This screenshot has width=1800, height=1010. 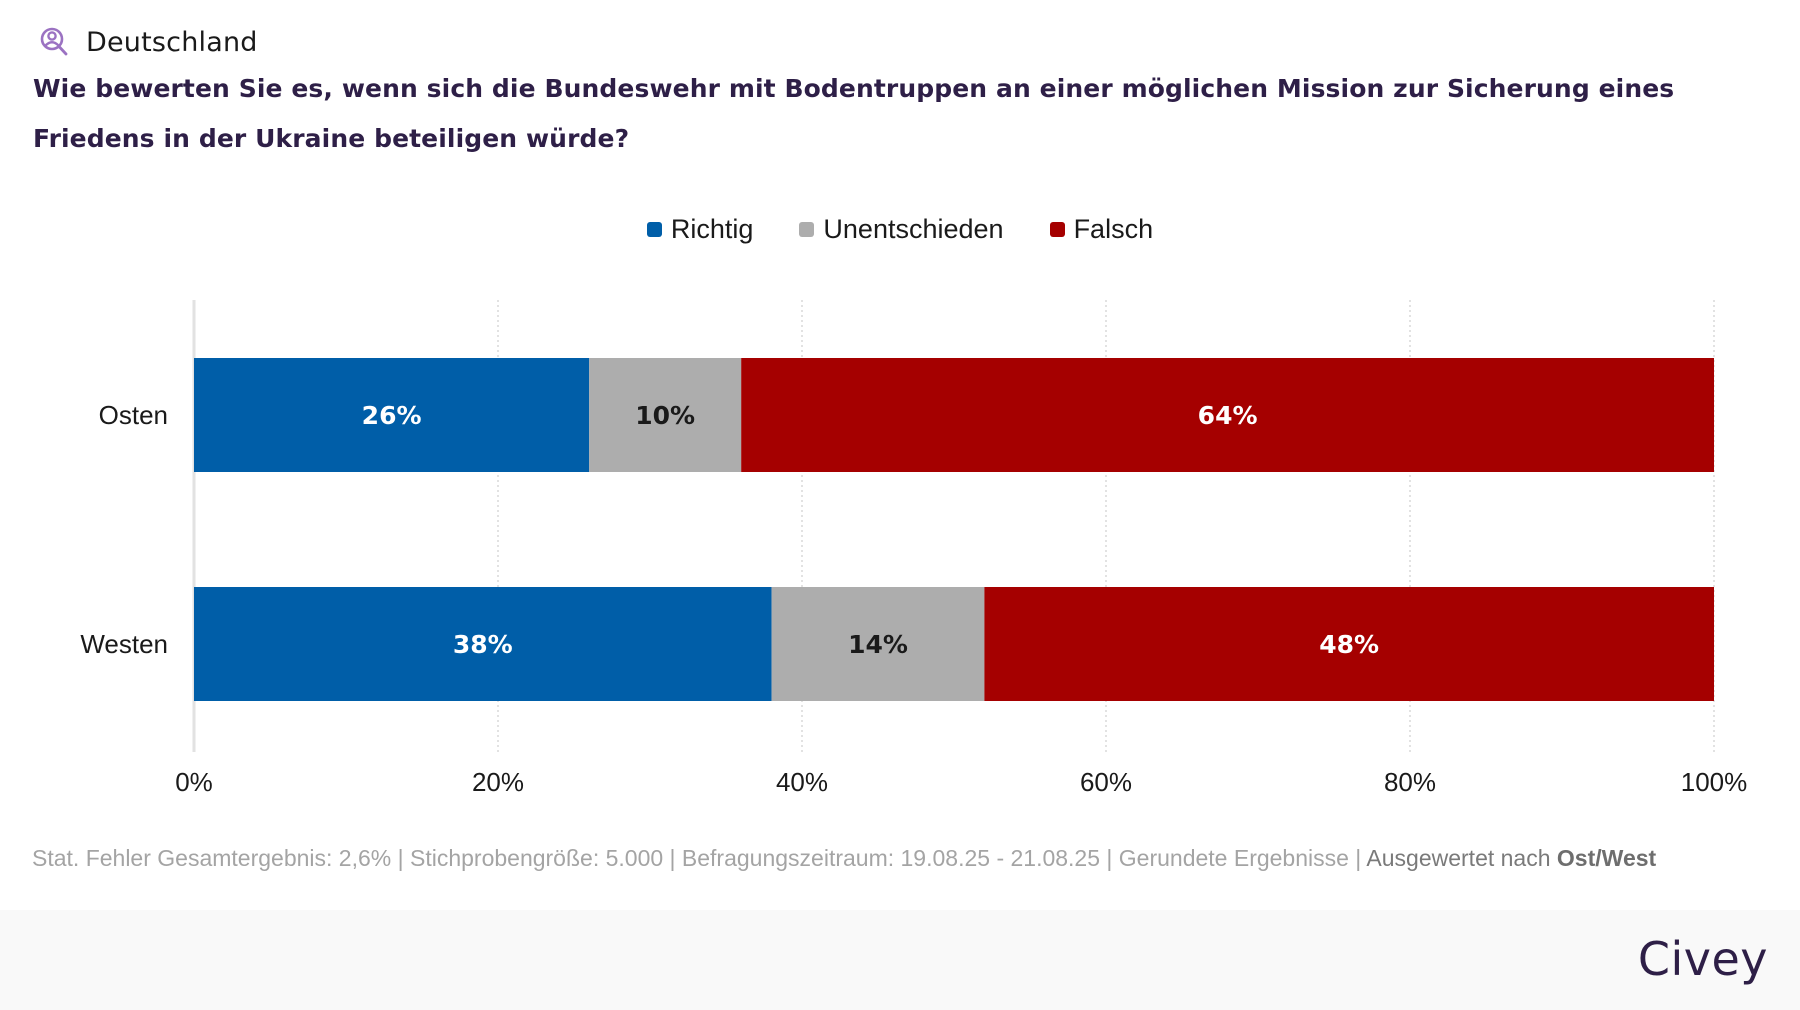 I want to click on chart-legend: Richtig Unentschieden Falsch, so click(x=900, y=229).